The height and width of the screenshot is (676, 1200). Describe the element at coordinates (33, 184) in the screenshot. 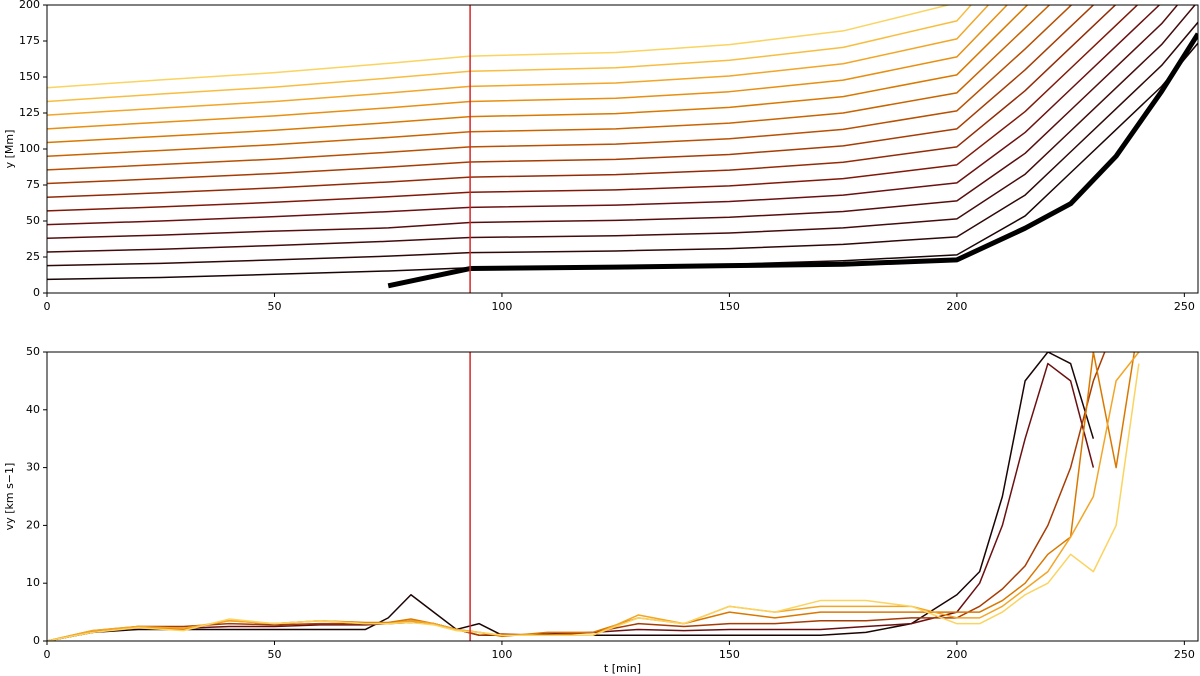

I see `y-tick-label: 75` at that location.